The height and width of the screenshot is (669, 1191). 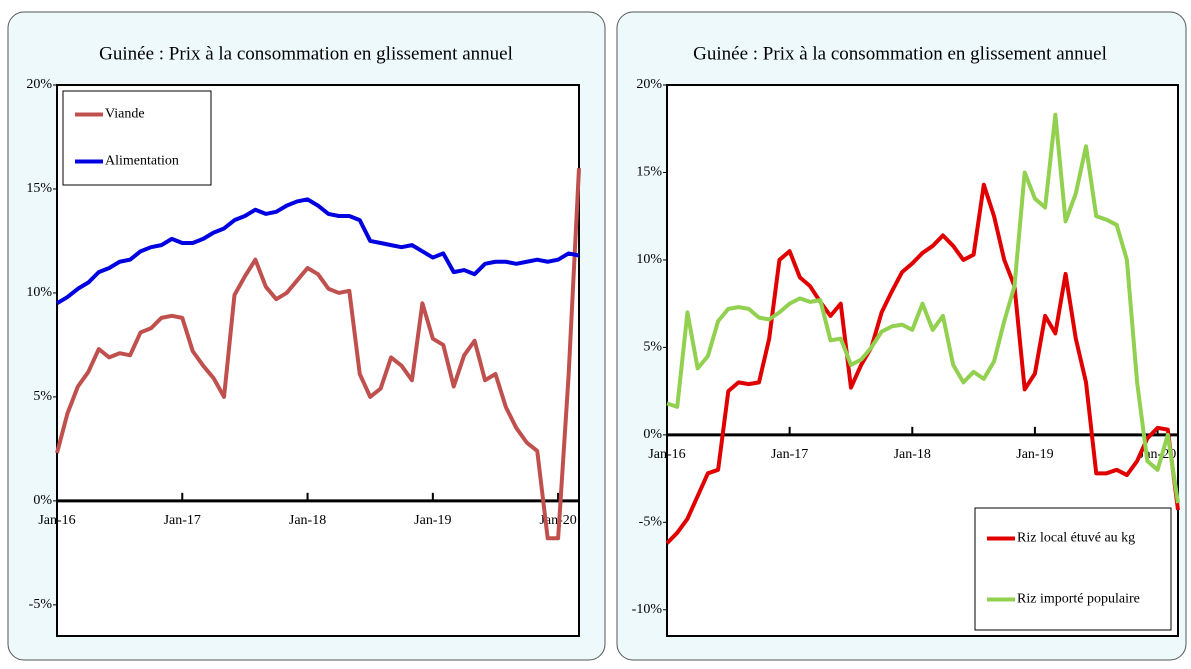 I want to click on data-line, so click(x=317, y=251).